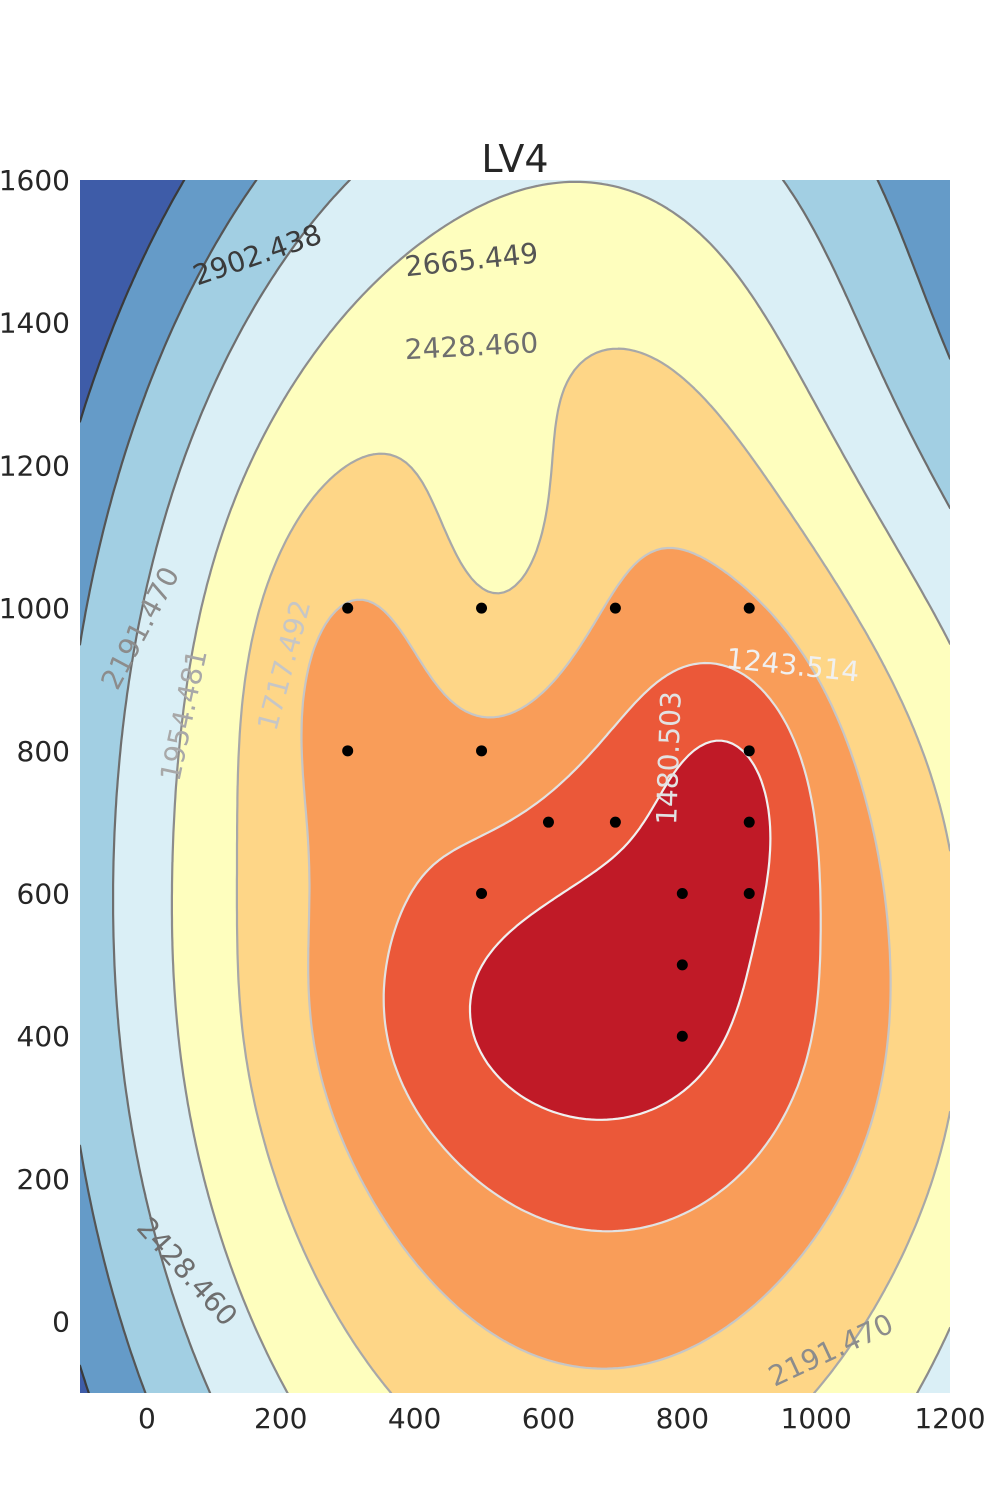 The width and height of the screenshot is (1000, 1504). What do you see at coordinates (949, 1418) in the screenshot?
I see `x-tick-label-7: 1200` at bounding box center [949, 1418].